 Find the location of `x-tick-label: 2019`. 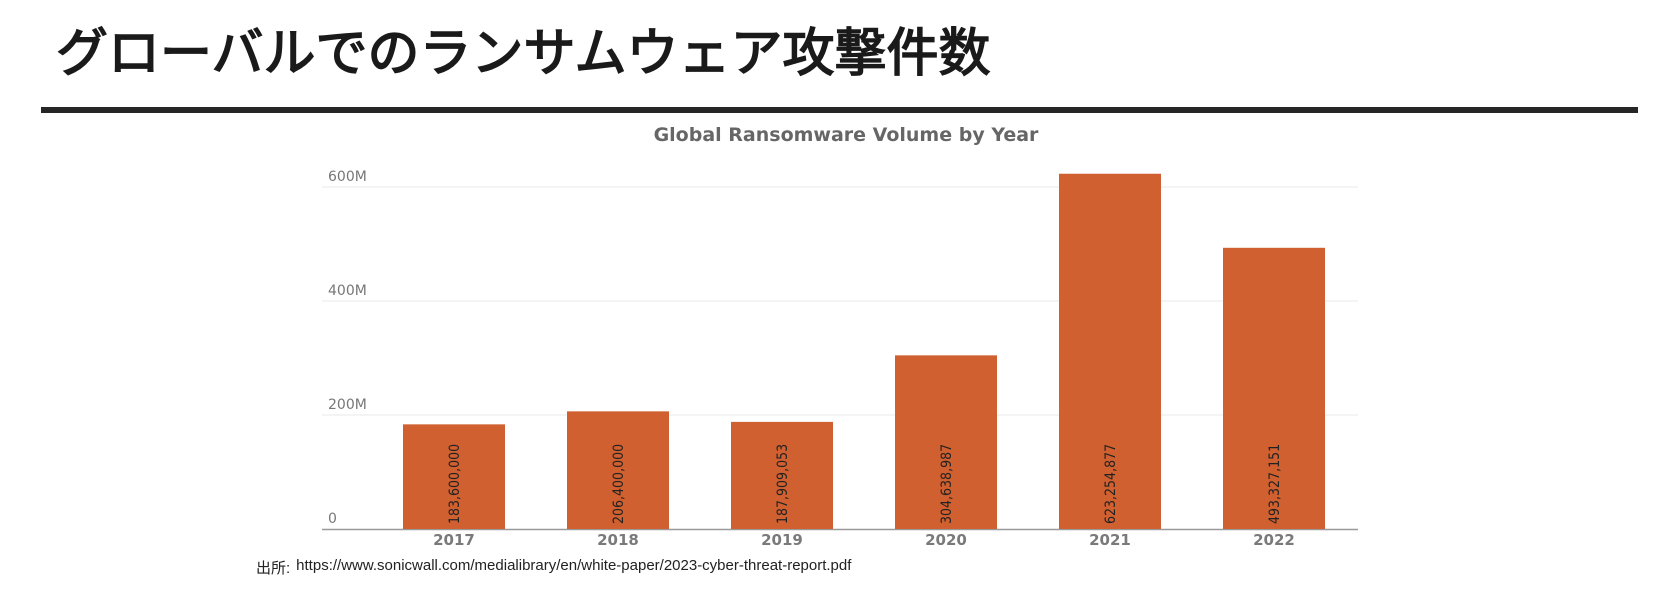

x-tick-label: 2019 is located at coordinates (782, 540).